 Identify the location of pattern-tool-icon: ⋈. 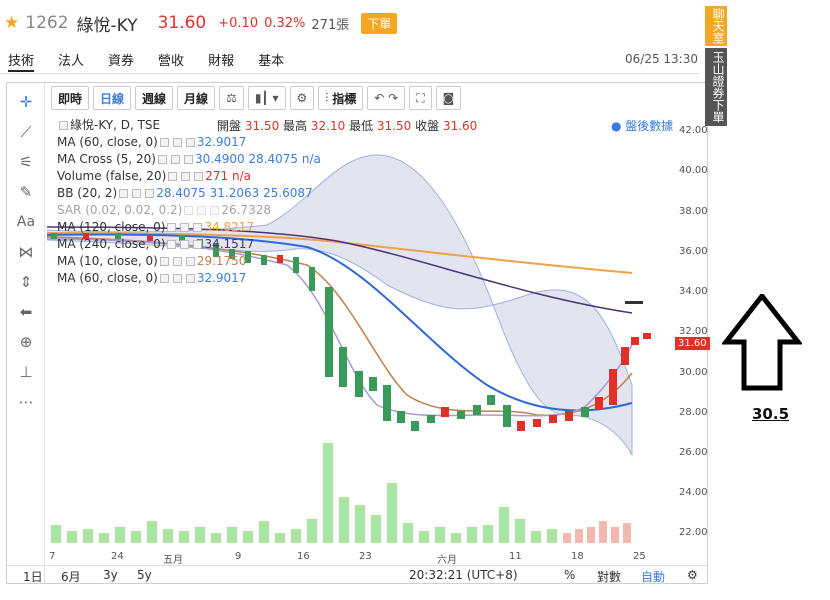
(26, 252).